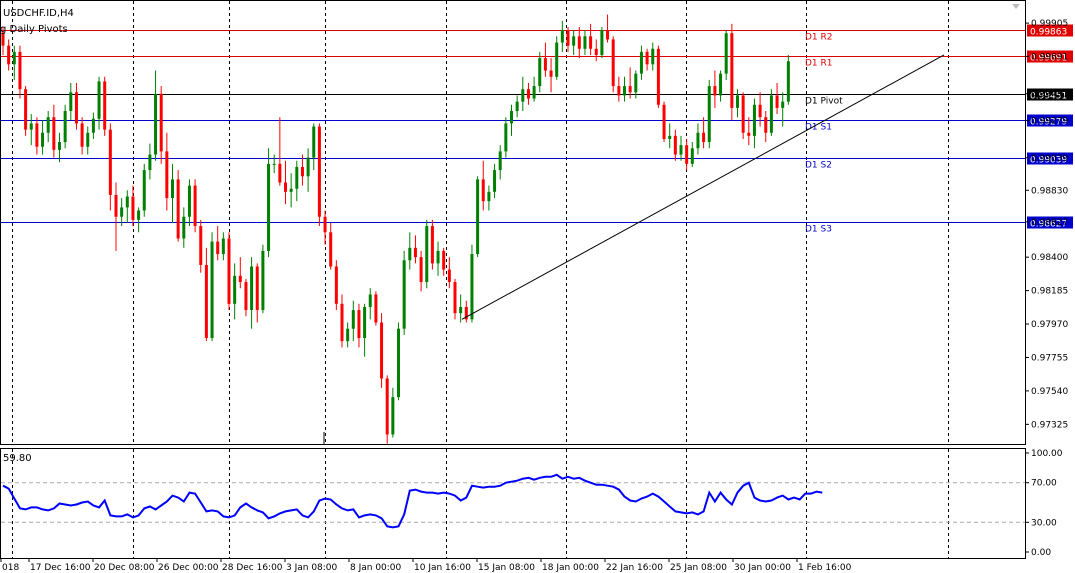  I want to click on shift-marker-icon, so click(1016, 6).